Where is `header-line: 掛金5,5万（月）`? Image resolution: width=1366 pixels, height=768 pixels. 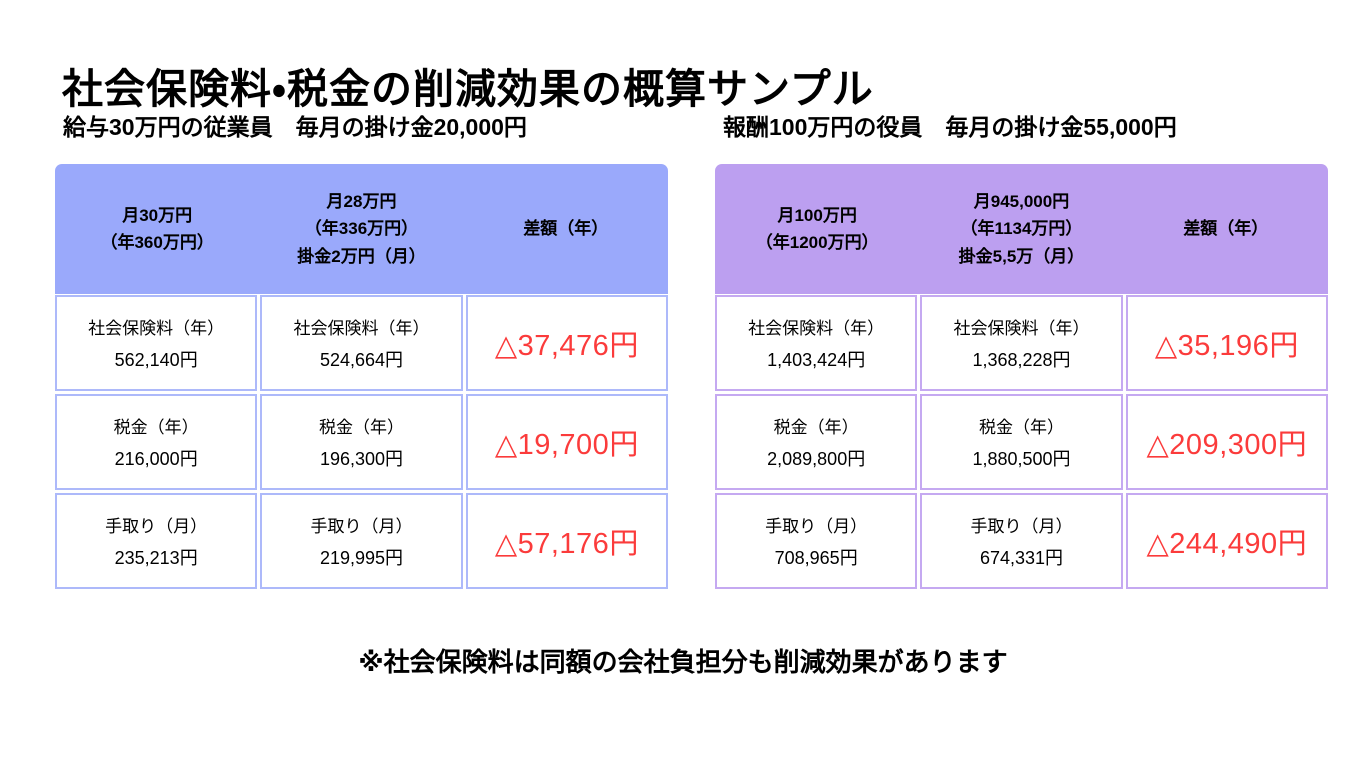
header-line: 掛金5,5万（月） is located at coordinates (1021, 256).